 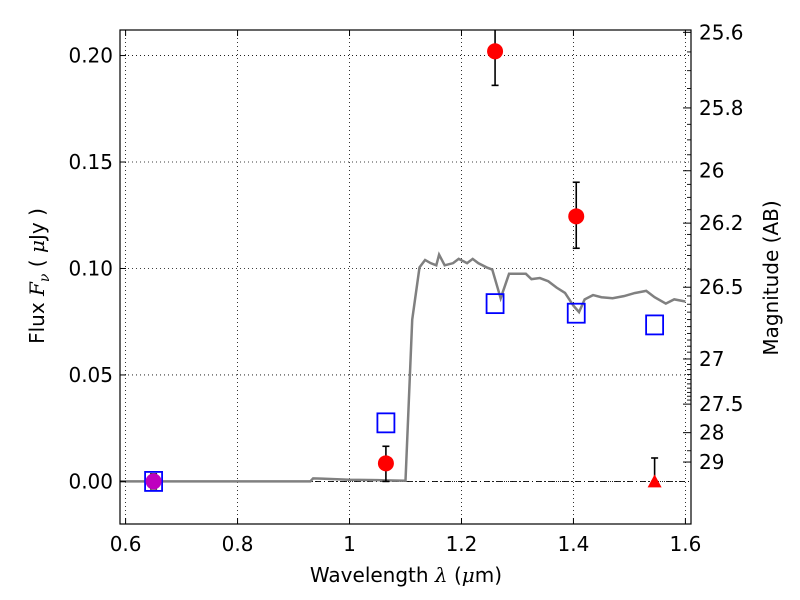 I want to click on upper-limit-marker, so click(x=654, y=481).